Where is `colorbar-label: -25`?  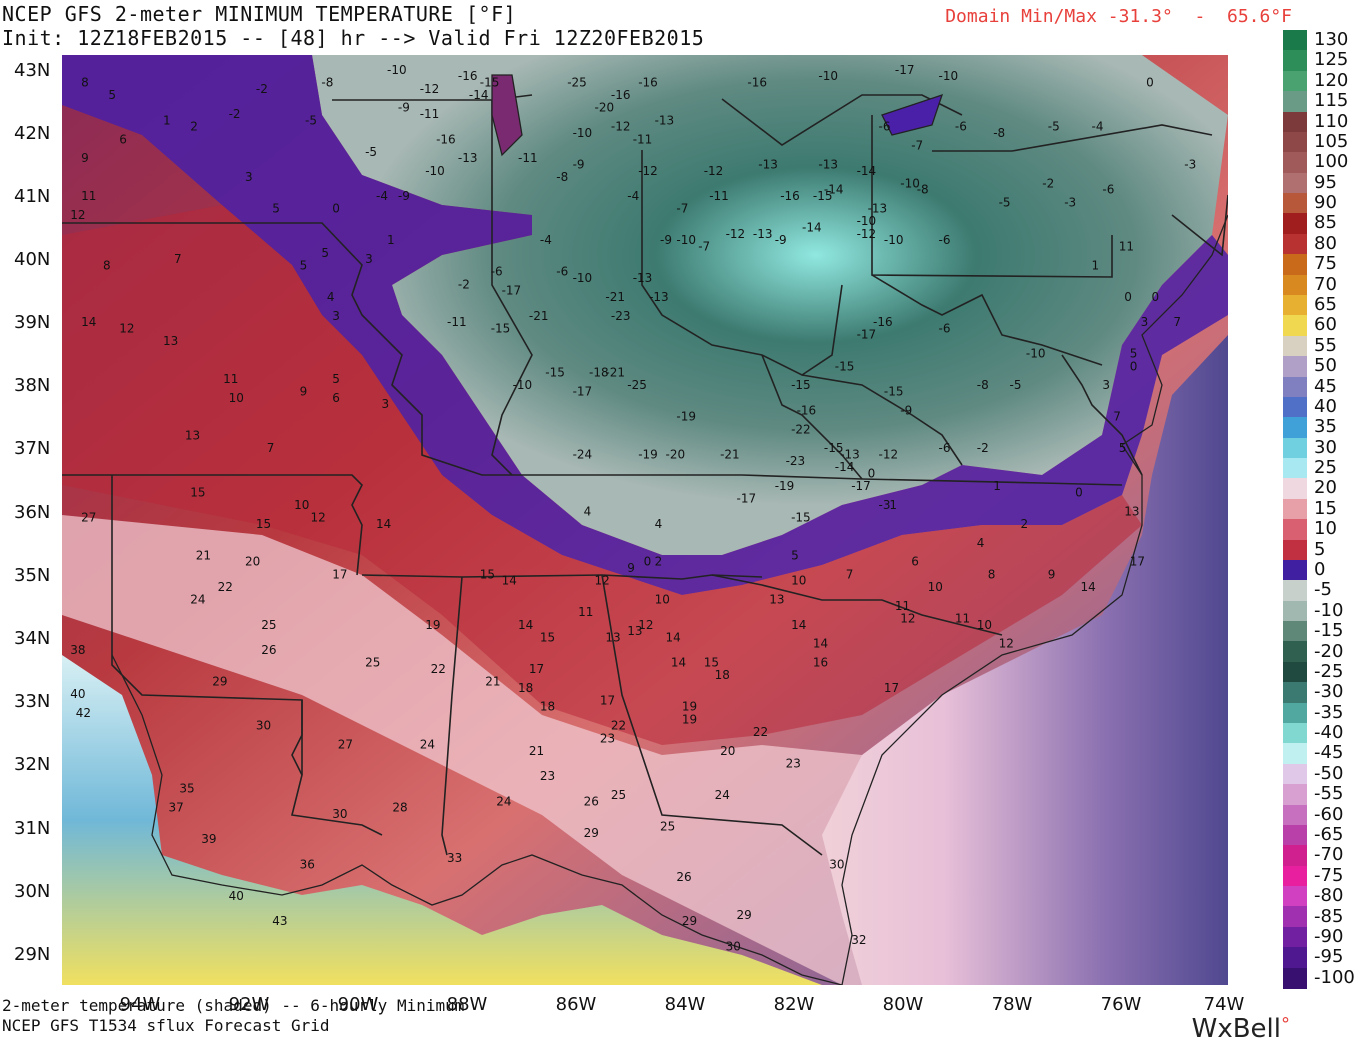 colorbar-label: -25 is located at coordinates (1329, 671).